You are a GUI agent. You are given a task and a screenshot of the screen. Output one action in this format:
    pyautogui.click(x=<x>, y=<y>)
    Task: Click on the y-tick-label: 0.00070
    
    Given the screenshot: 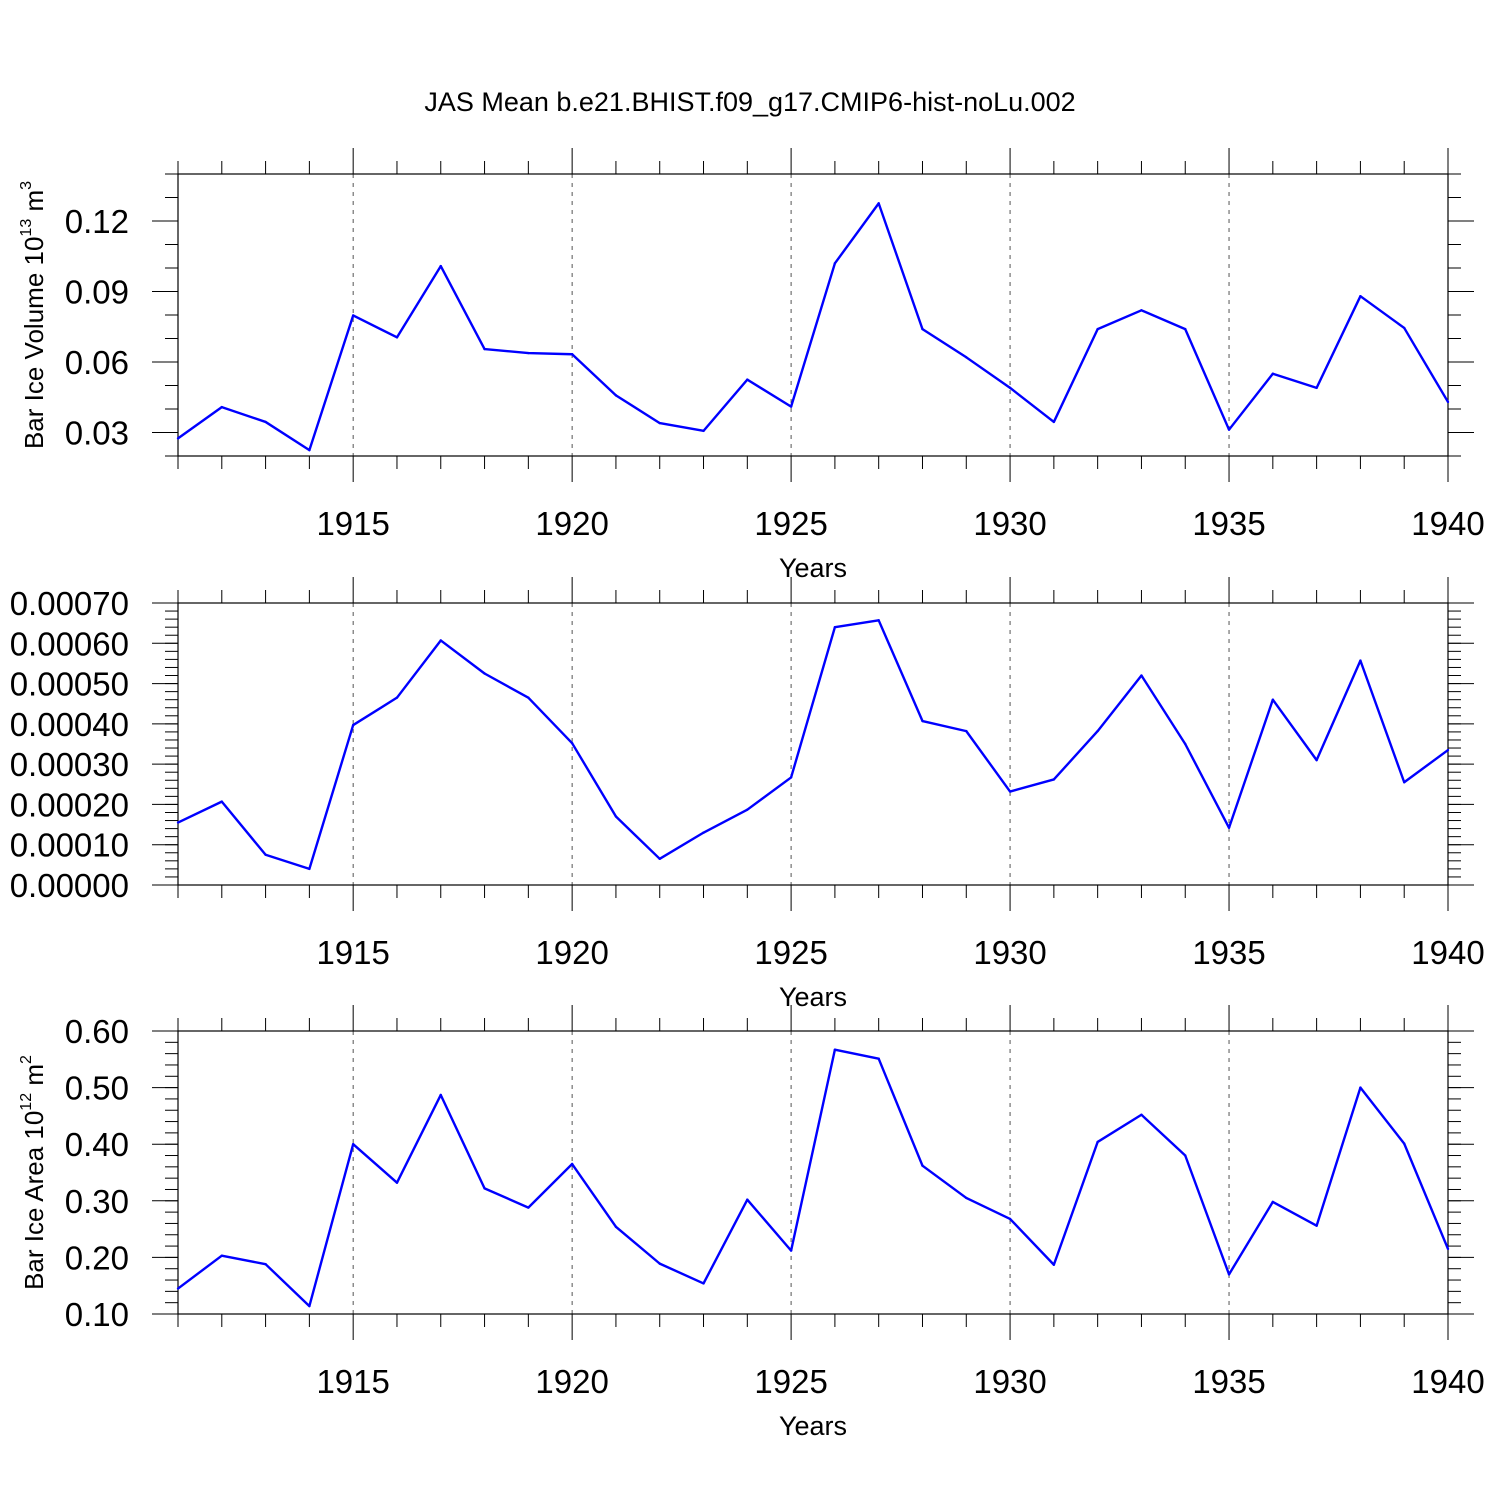 What is the action you would take?
    pyautogui.click(x=69, y=603)
    